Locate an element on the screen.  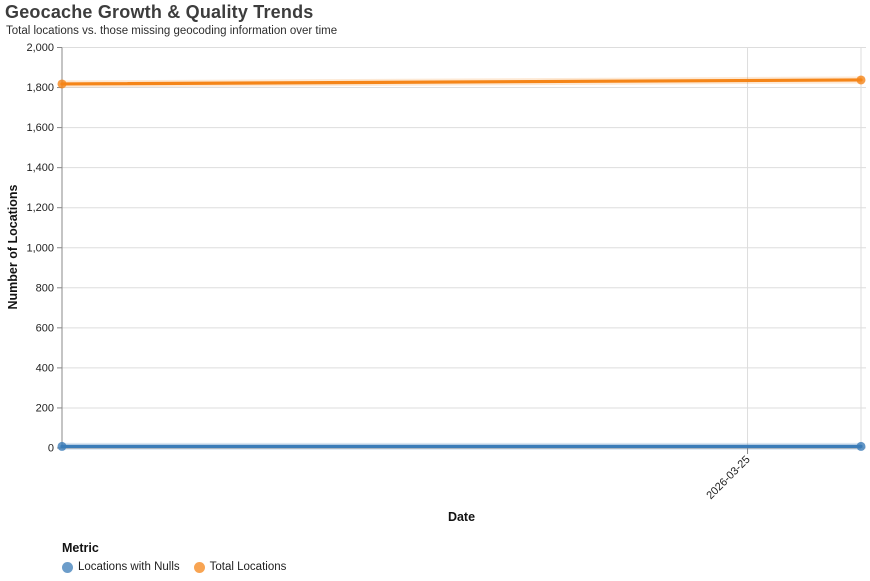
x-tick-label: 2026-03-25 is located at coordinates (728, 478).